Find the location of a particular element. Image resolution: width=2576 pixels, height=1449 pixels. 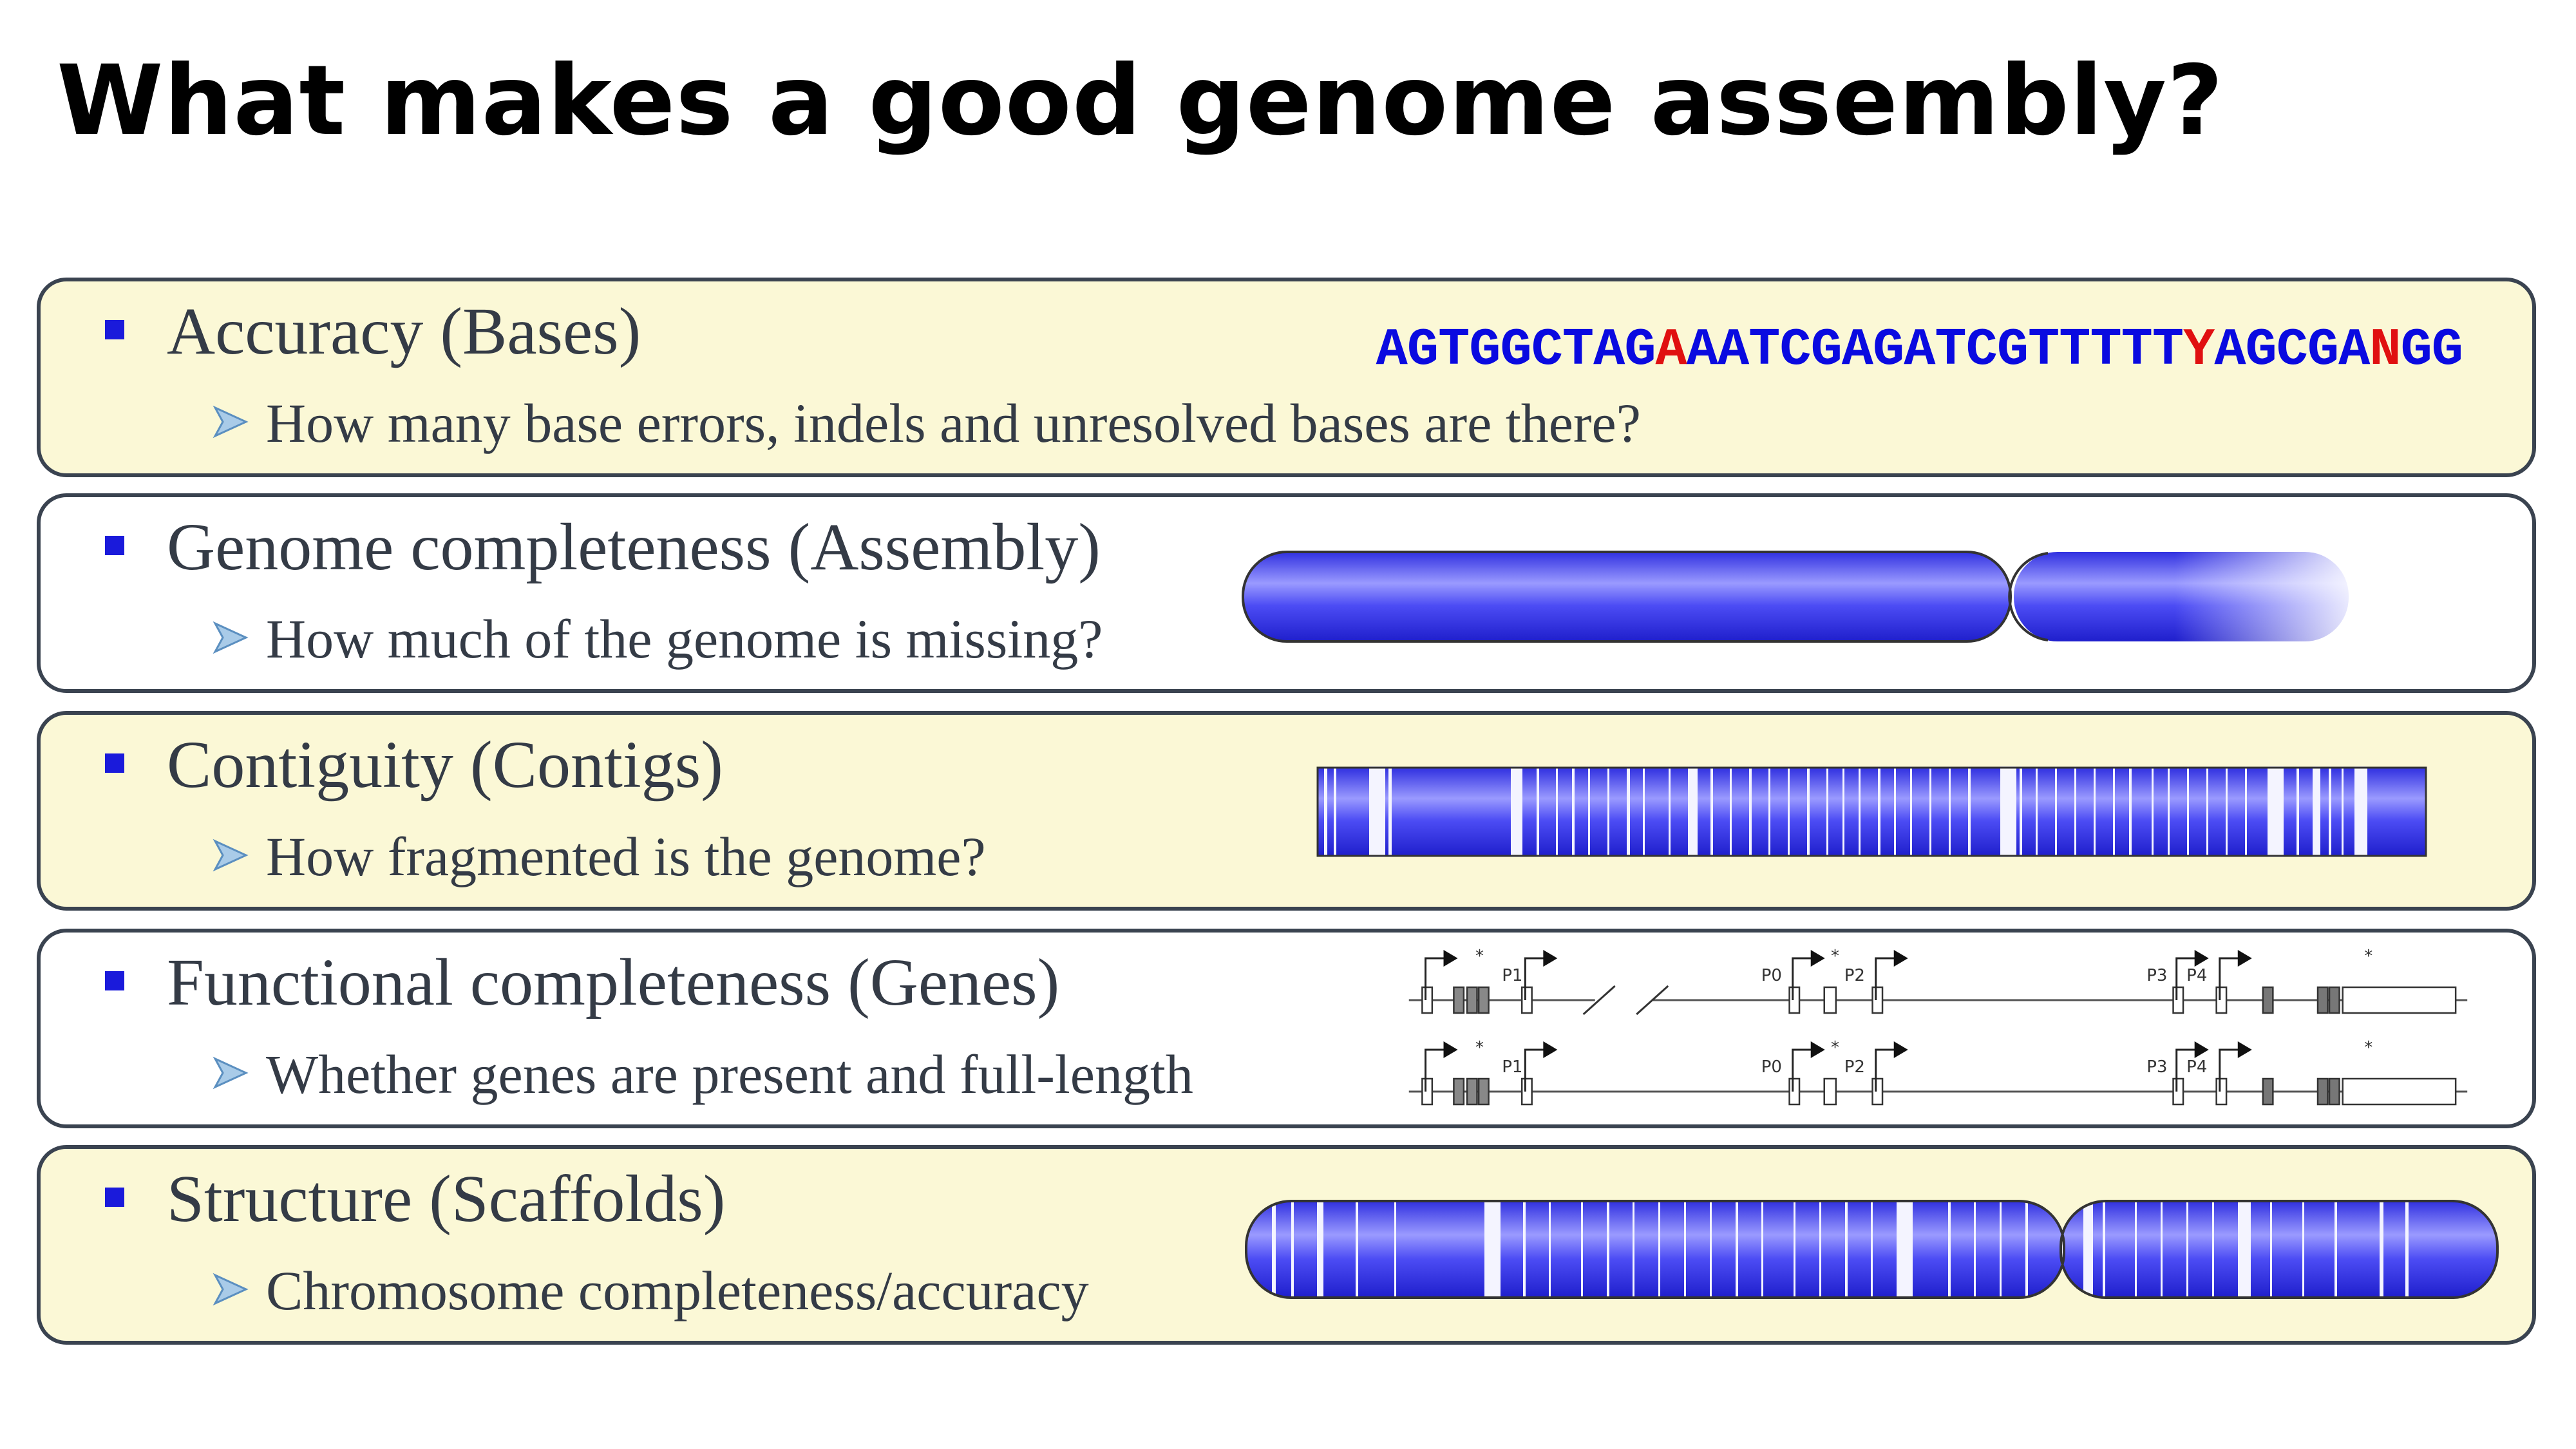

band-outline is located at coordinates (1871, 812).